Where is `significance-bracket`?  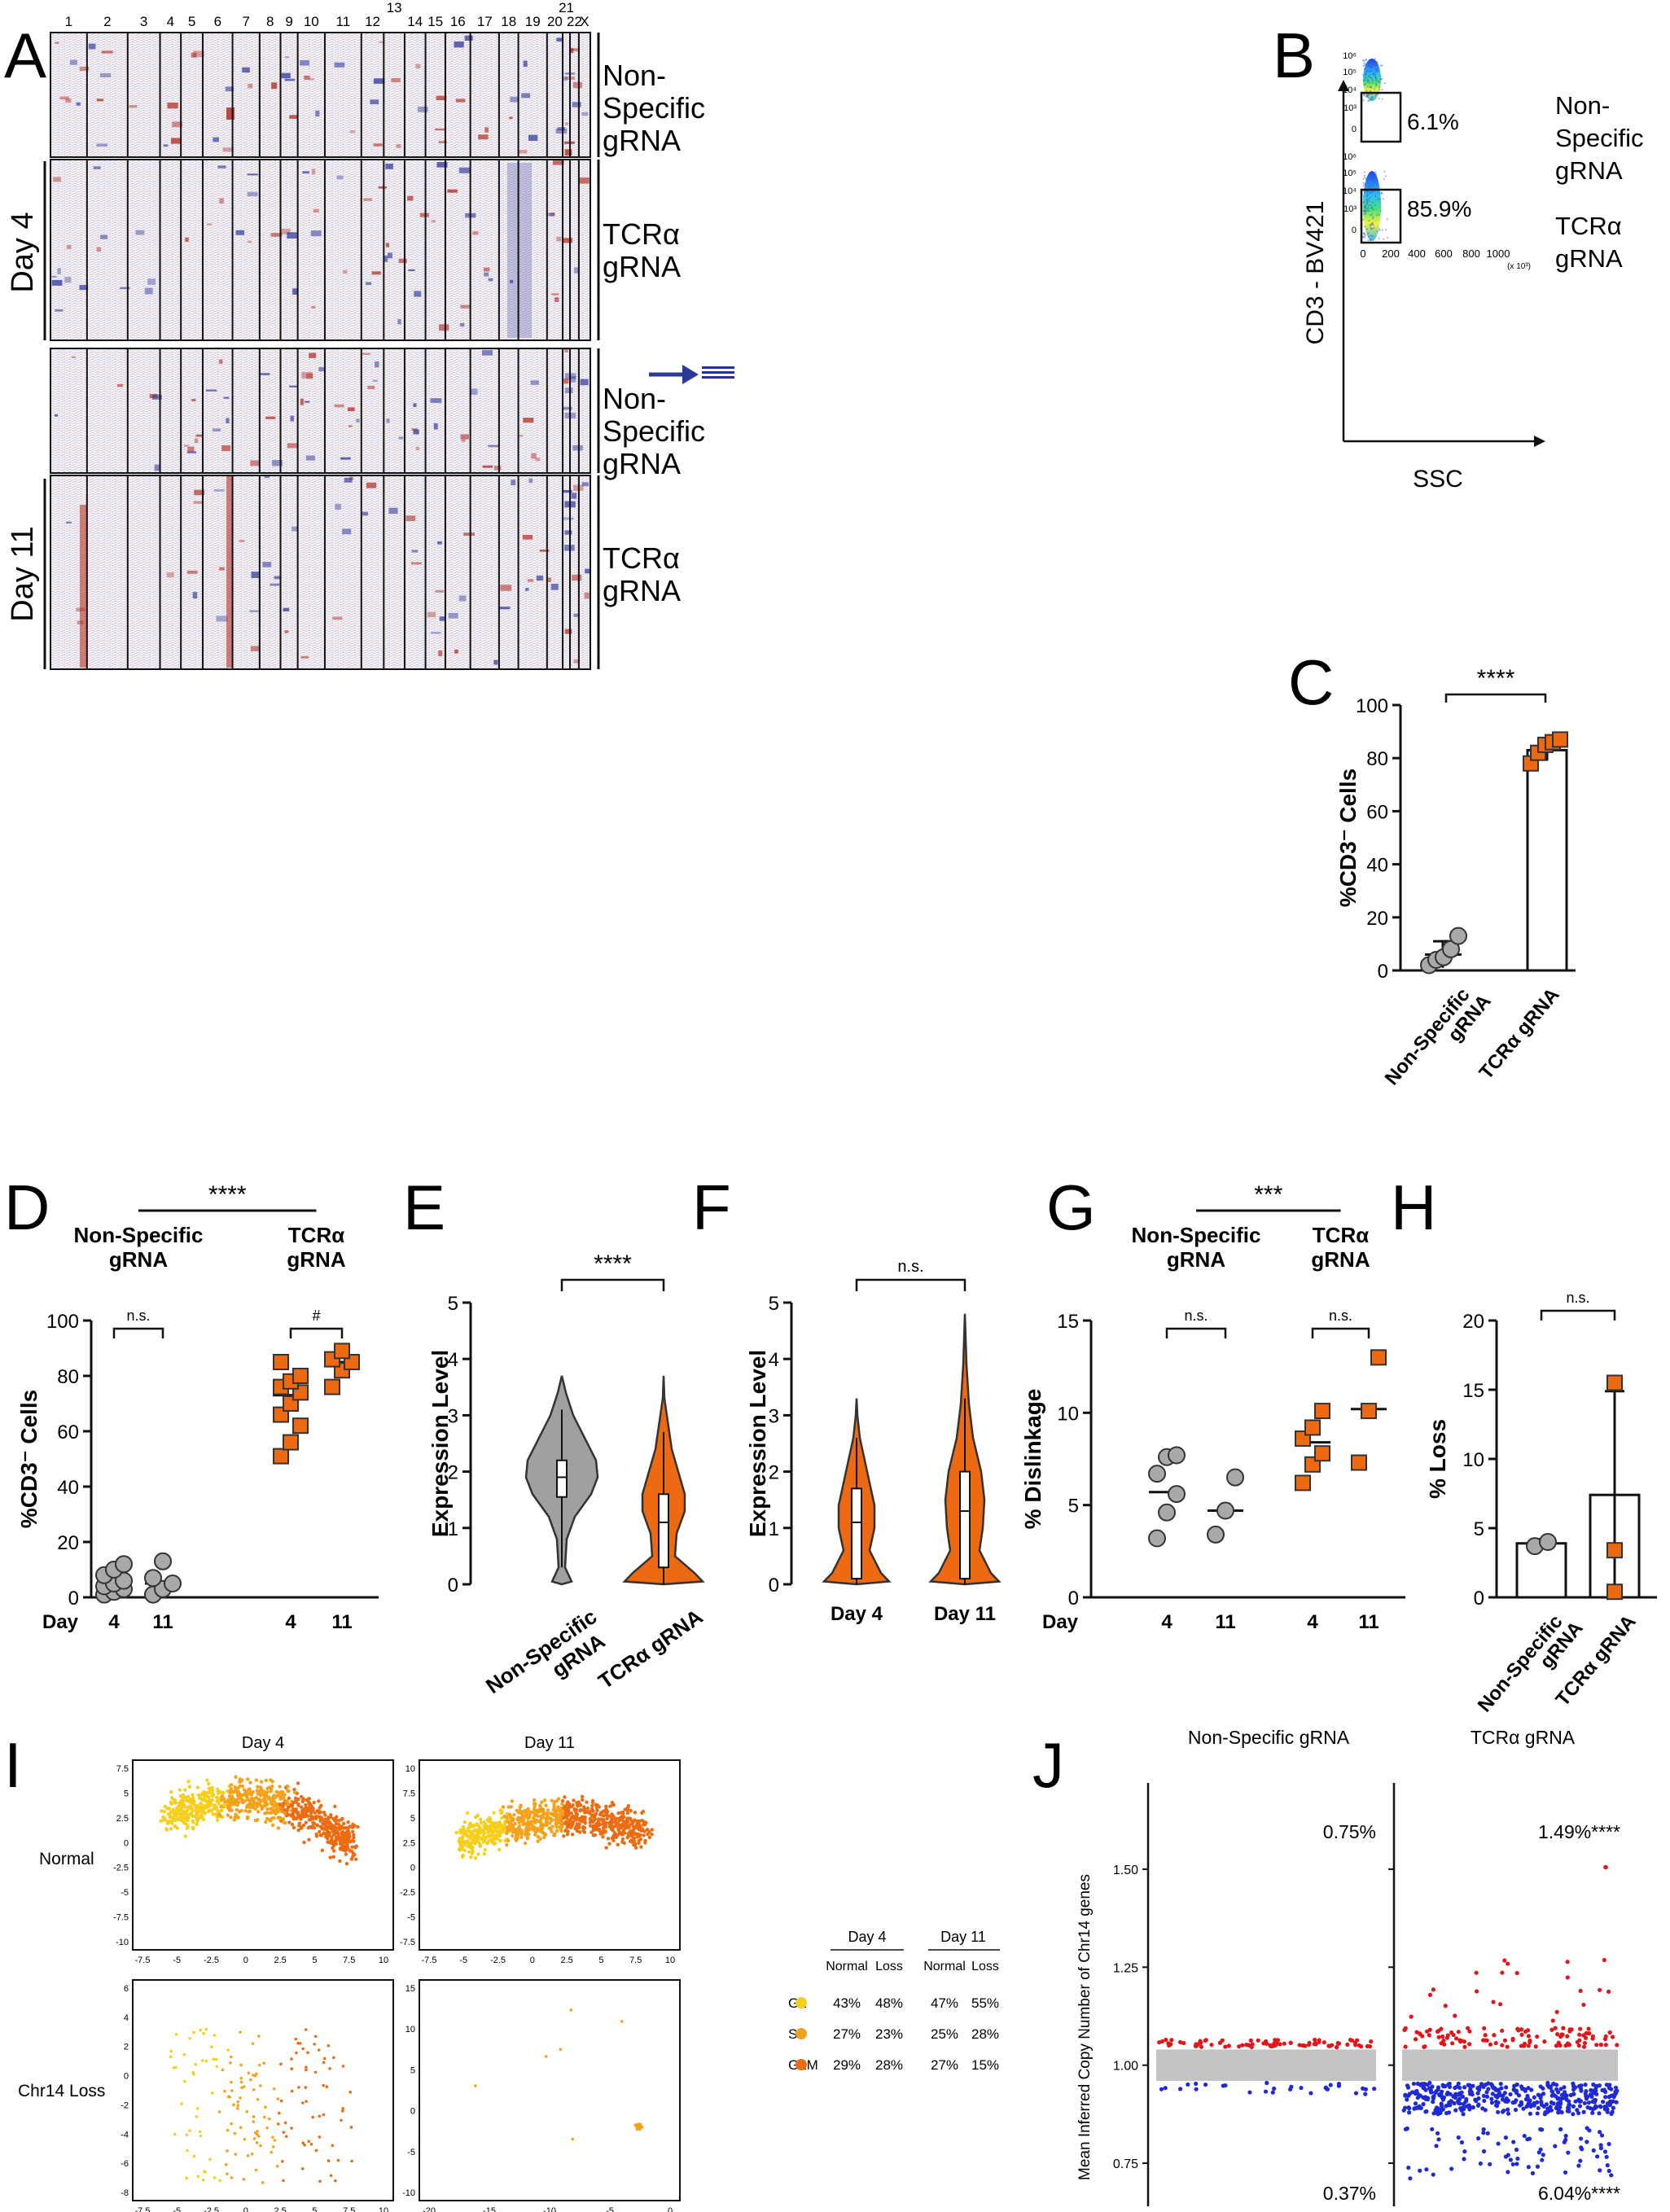 significance-bracket is located at coordinates (1340, 1332).